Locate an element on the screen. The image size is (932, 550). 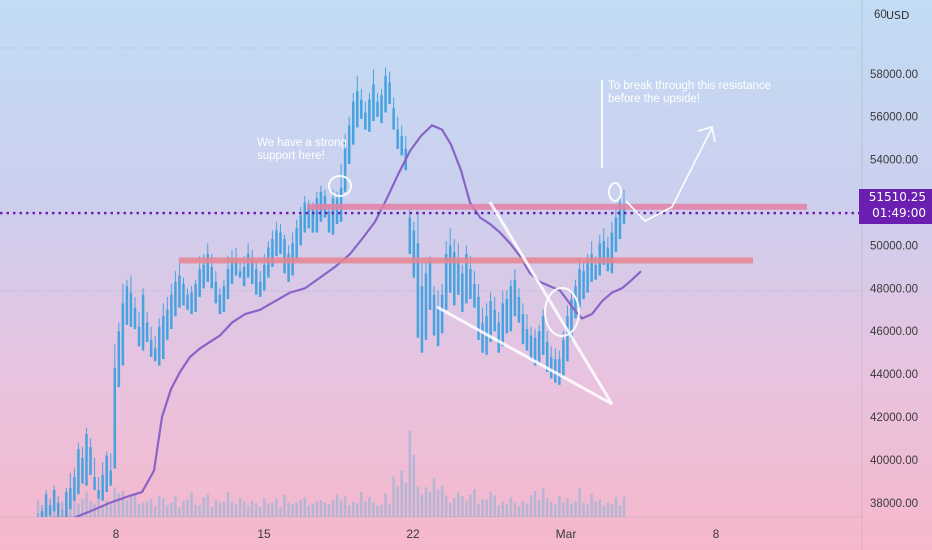
current-price-value: 51510.25 is located at coordinates (897, 197).